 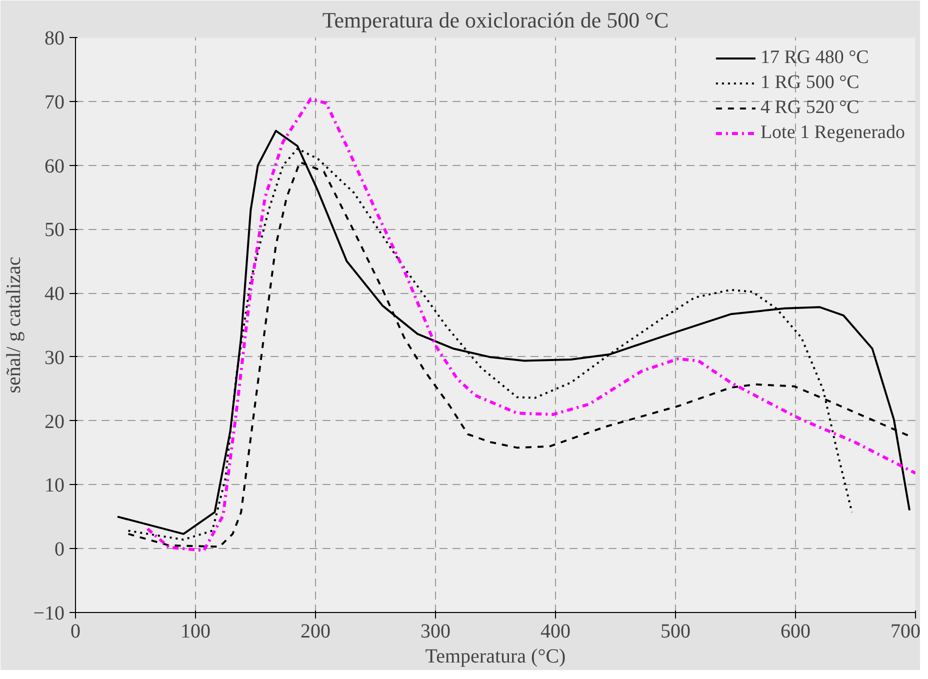 What do you see at coordinates (54, 39) in the screenshot?
I see `y-tick-label: 80` at bounding box center [54, 39].